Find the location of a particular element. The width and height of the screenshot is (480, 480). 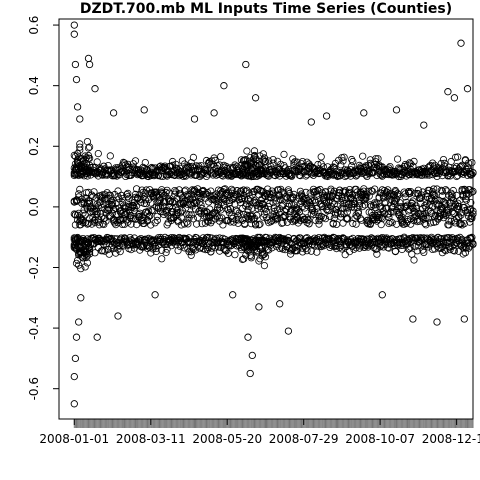

x-tick-label: 2008-01-01 is located at coordinates (74, 439).